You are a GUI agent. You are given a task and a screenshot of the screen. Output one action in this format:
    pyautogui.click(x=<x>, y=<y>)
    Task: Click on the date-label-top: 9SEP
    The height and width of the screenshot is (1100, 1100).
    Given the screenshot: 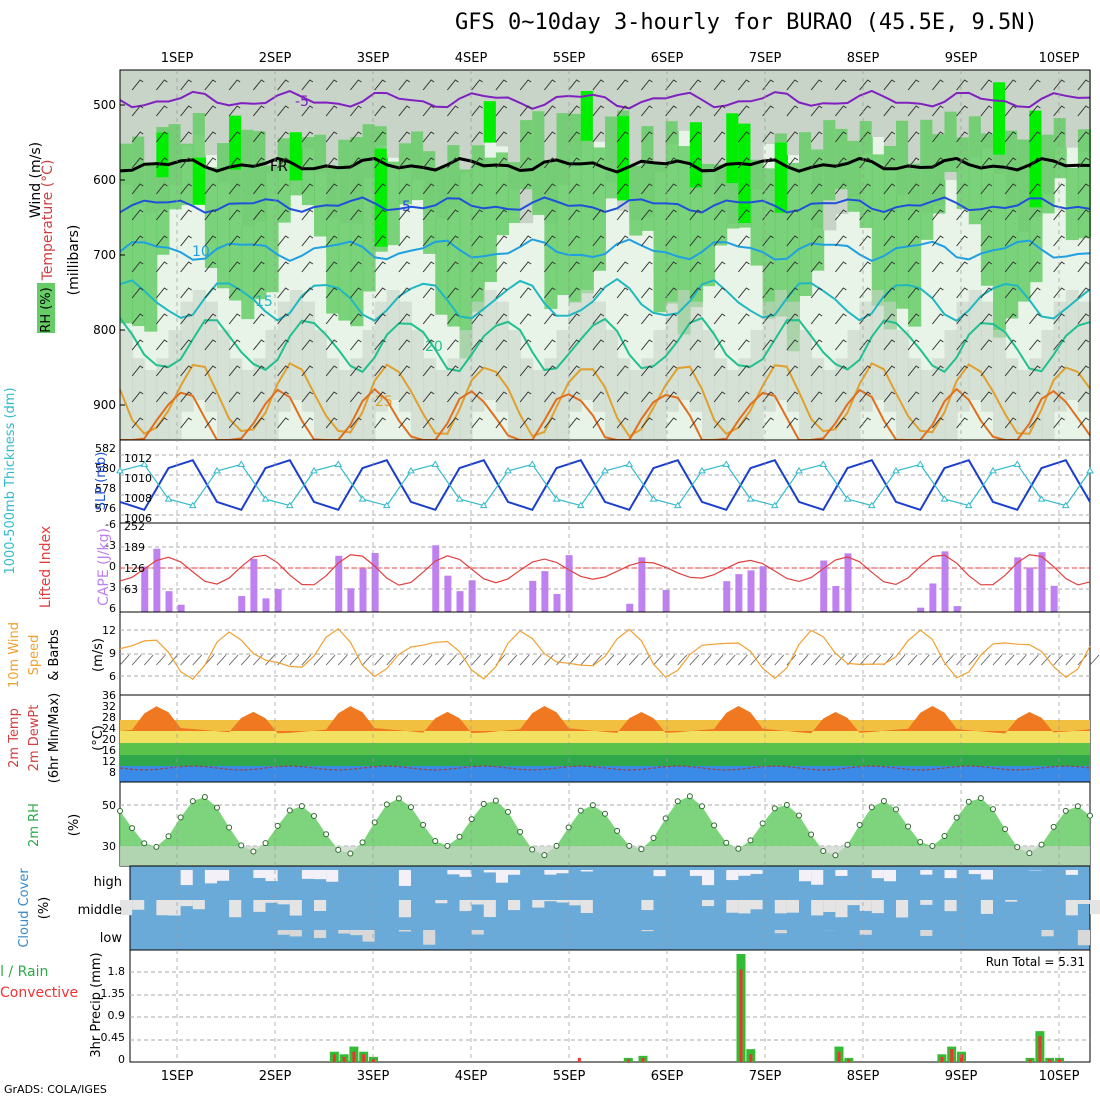 What is the action you would take?
    pyautogui.click(x=961, y=58)
    